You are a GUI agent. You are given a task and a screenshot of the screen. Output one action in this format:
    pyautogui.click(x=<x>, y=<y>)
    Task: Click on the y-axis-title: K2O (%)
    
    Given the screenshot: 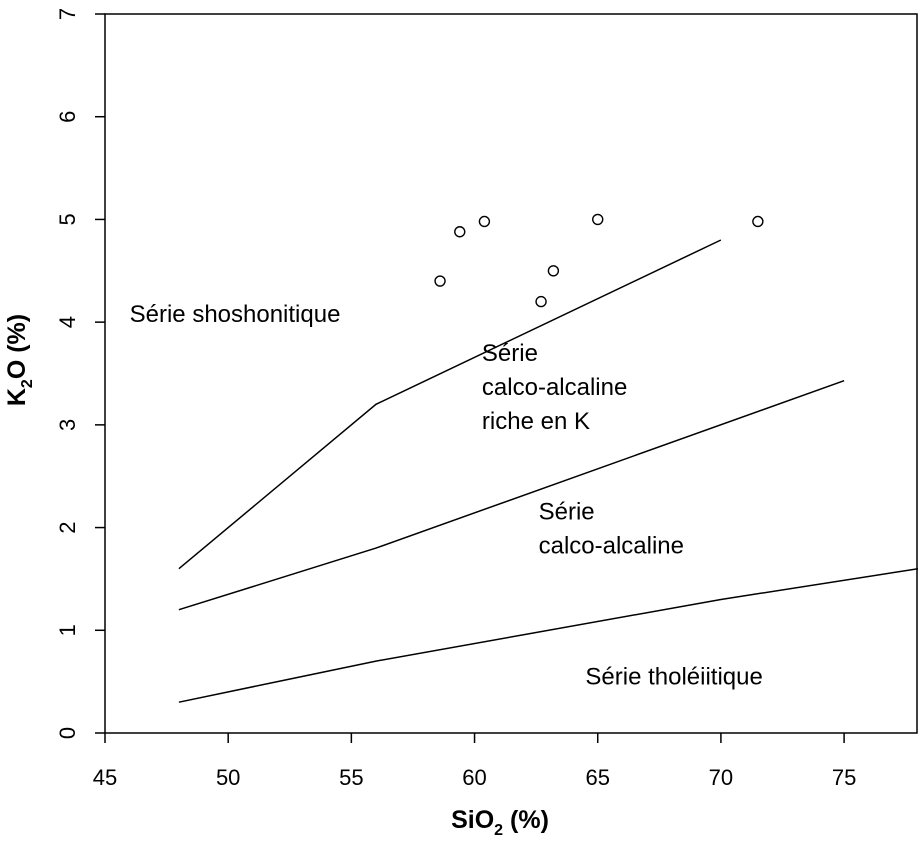 What is the action you would take?
    pyautogui.click(x=19, y=360)
    